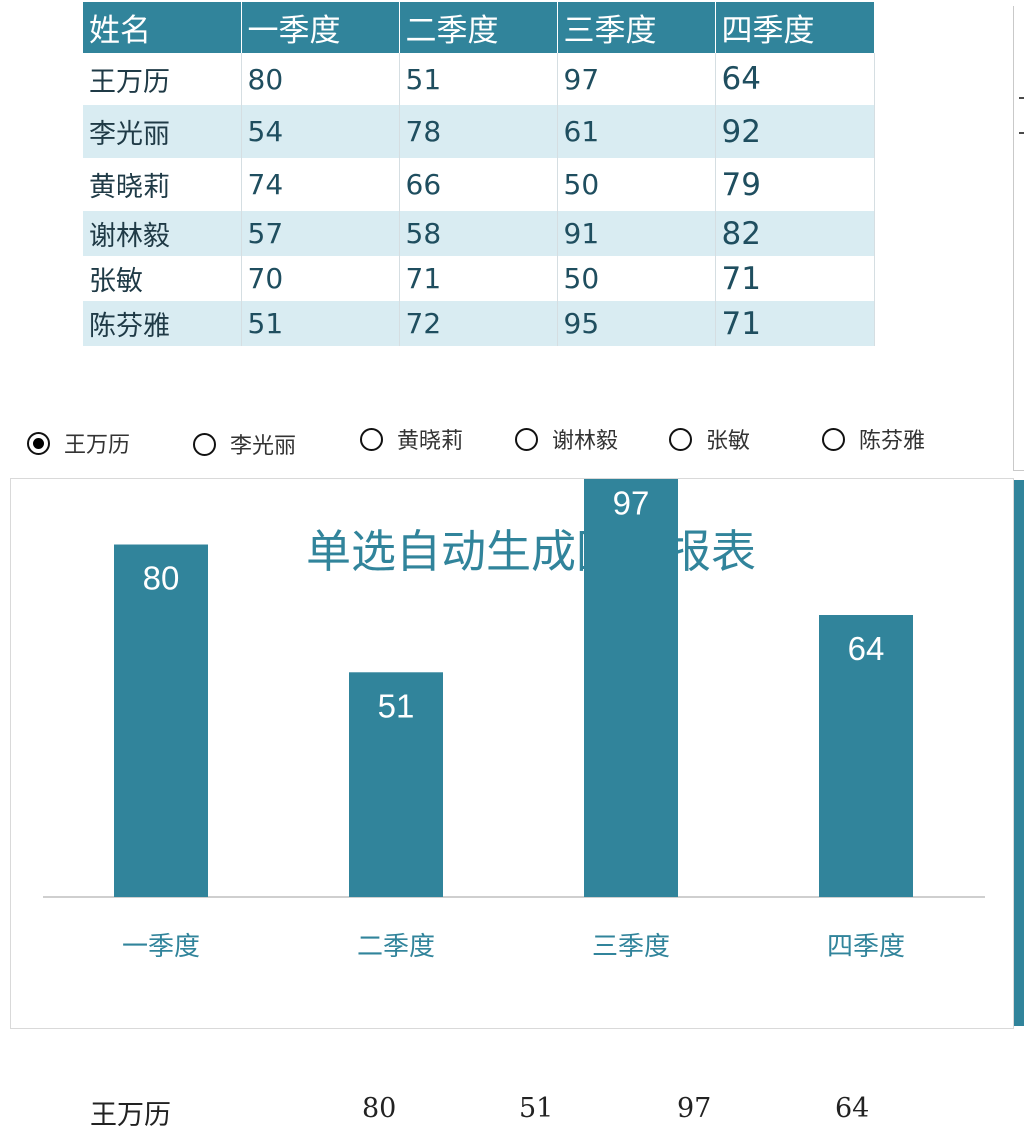  I want to click on cell-q4: 82, so click(795, 233).